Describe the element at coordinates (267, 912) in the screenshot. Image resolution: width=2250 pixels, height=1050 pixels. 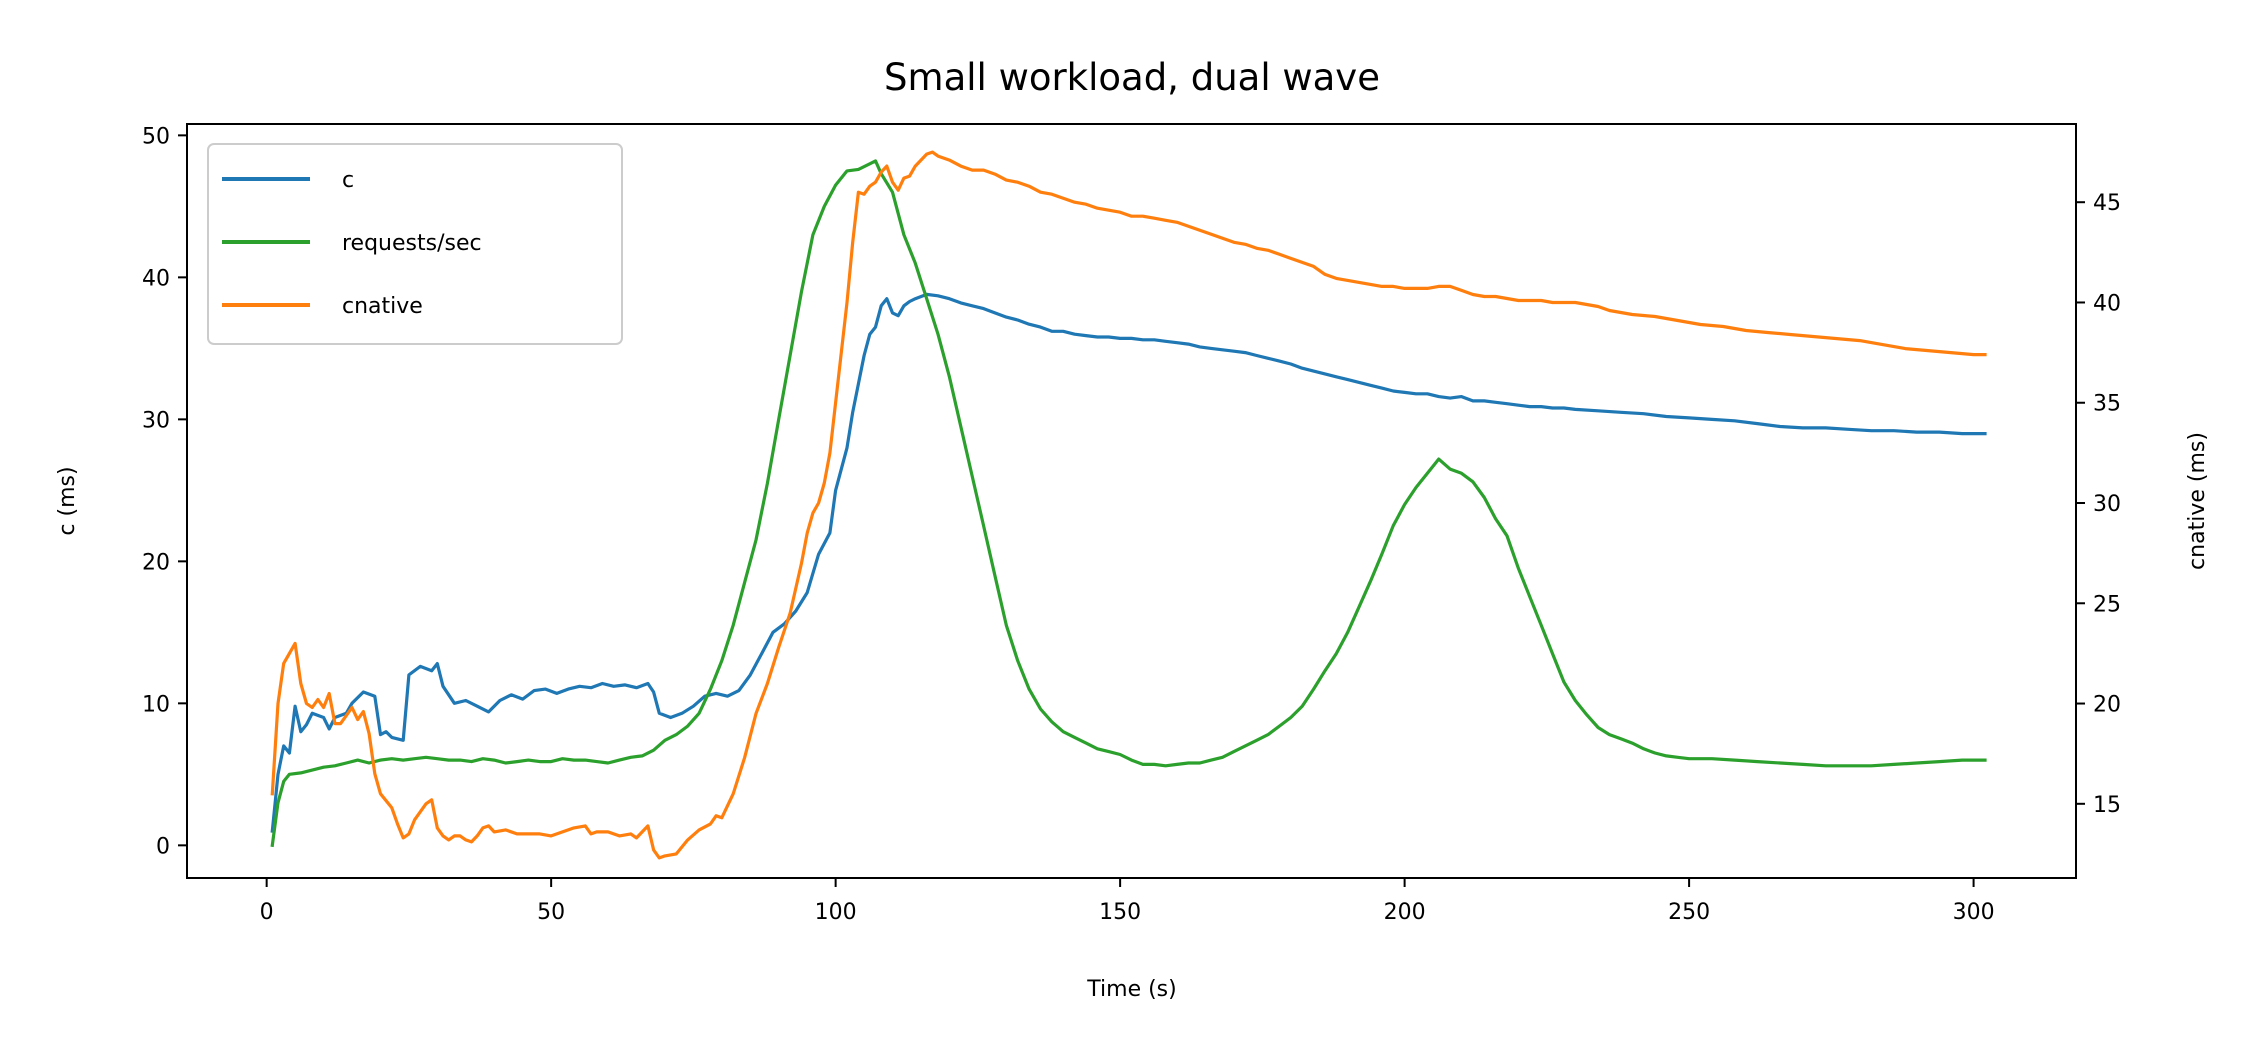
I see `x-tick-label: 0` at that location.